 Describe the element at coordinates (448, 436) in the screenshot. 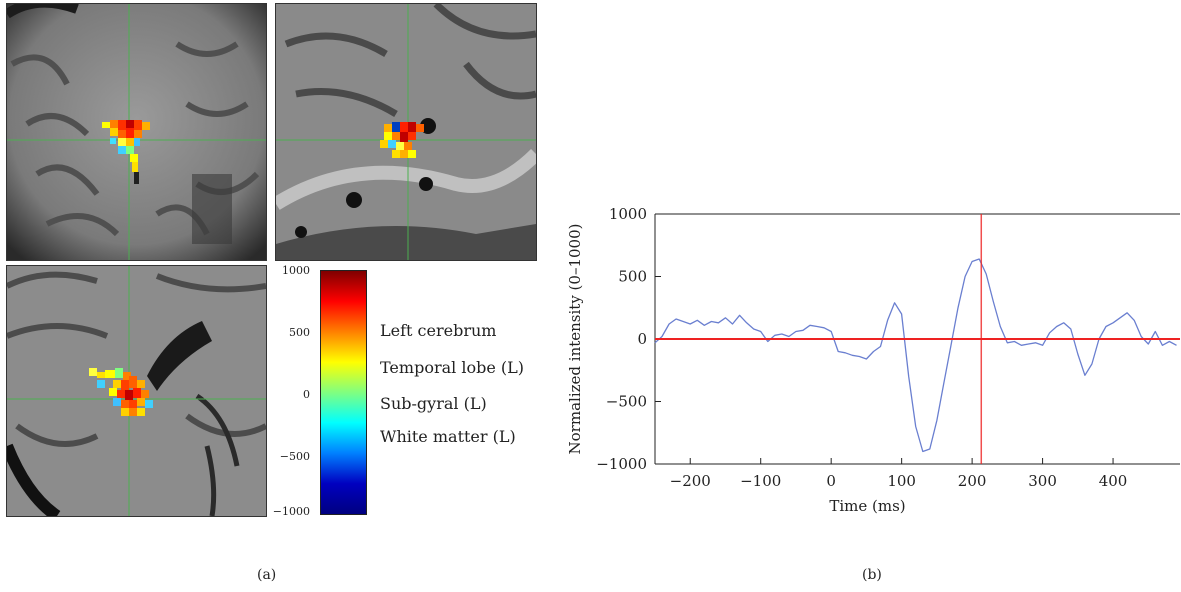

I see `region-label: White matter (L)` at that location.